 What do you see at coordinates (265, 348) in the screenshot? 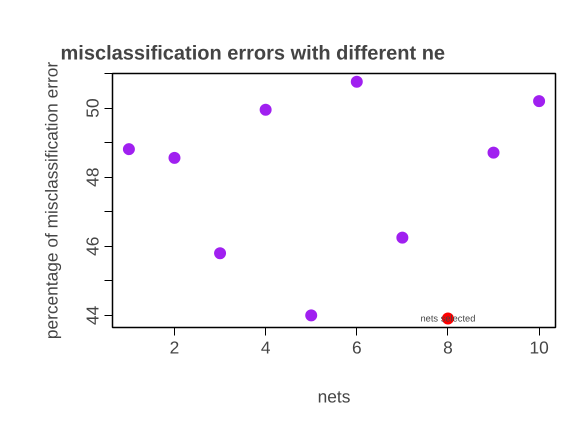
I see `x-tick-label: 4` at bounding box center [265, 348].